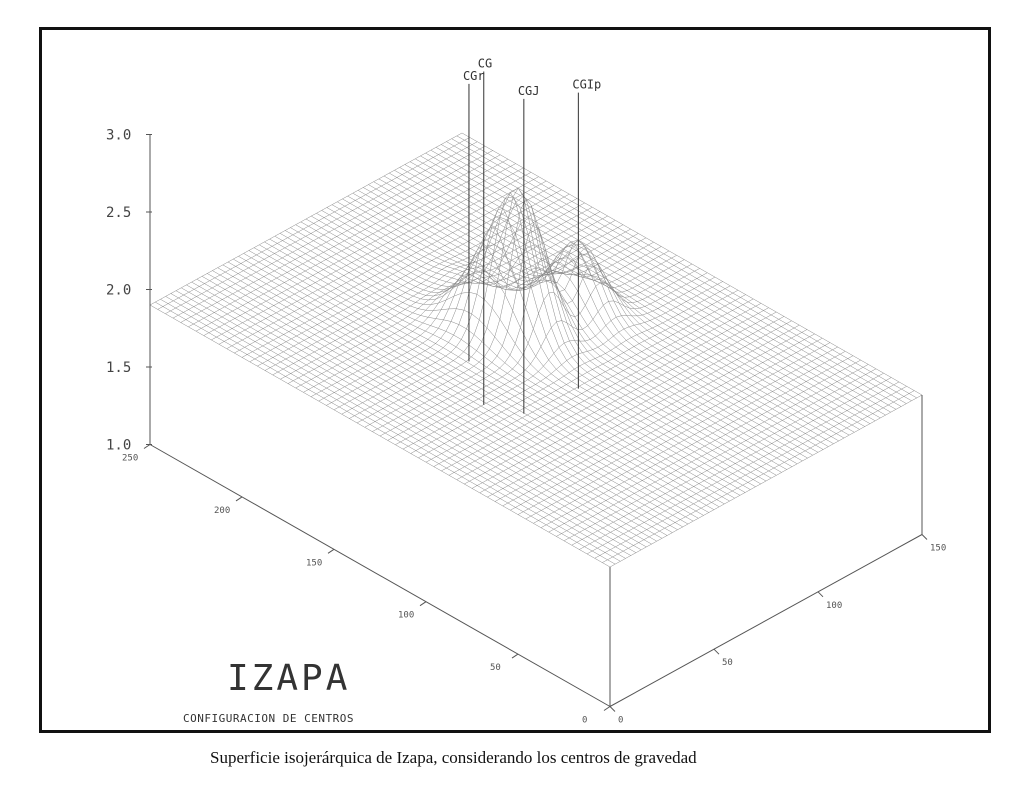 The width and height of the screenshot is (1024, 801). I want to click on peak-markers: CG CGJ CGIp CGr, so click(532, 235).